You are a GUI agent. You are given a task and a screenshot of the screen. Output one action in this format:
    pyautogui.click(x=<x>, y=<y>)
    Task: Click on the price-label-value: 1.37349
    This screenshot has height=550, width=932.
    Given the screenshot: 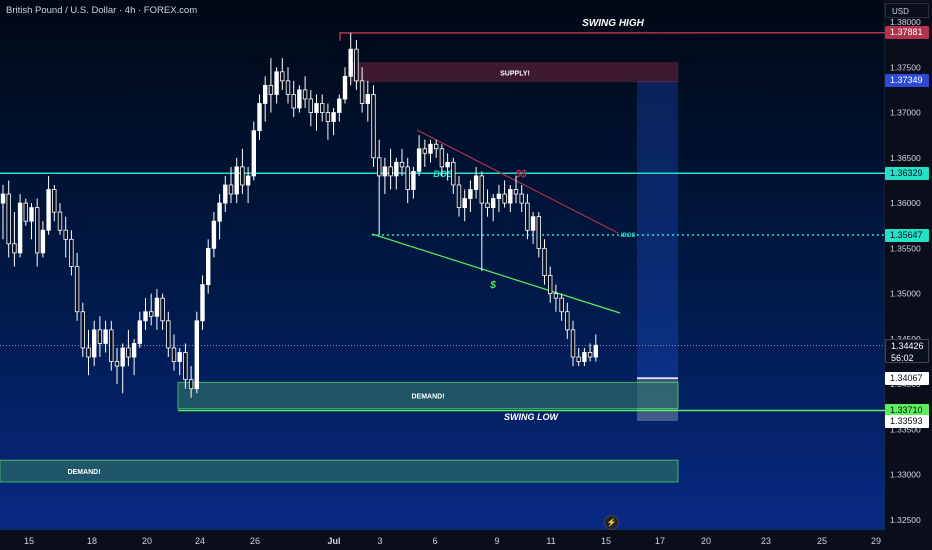 What is the action you would take?
    pyautogui.click(x=906, y=80)
    